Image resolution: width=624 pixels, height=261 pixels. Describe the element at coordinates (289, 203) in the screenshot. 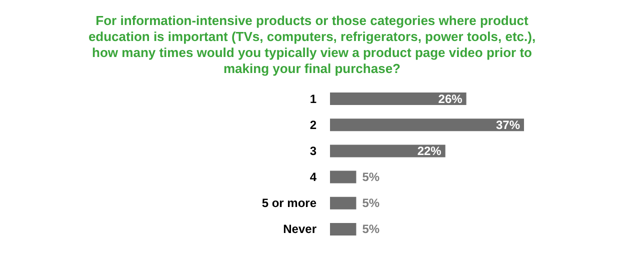

I see `y-tick-label: 5 or more` at that location.